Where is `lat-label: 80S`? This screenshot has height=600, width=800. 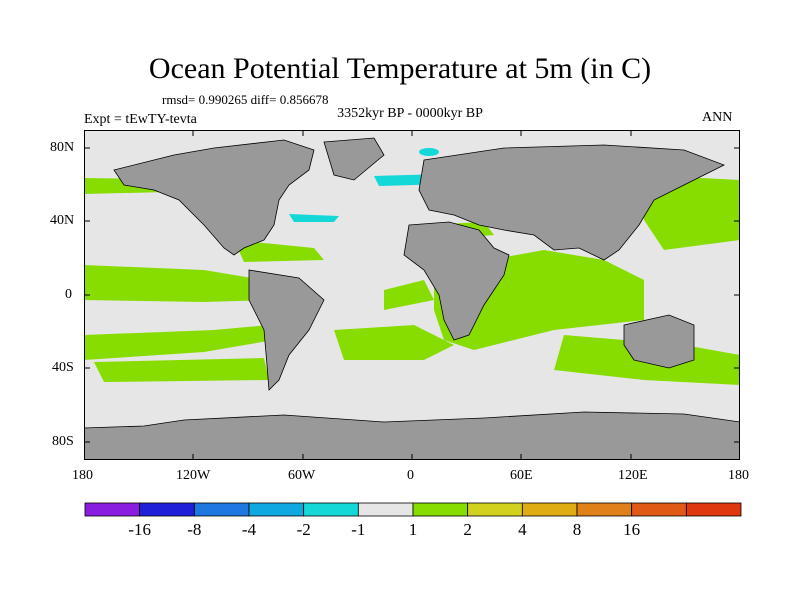 lat-label: 80S is located at coordinates (63, 441).